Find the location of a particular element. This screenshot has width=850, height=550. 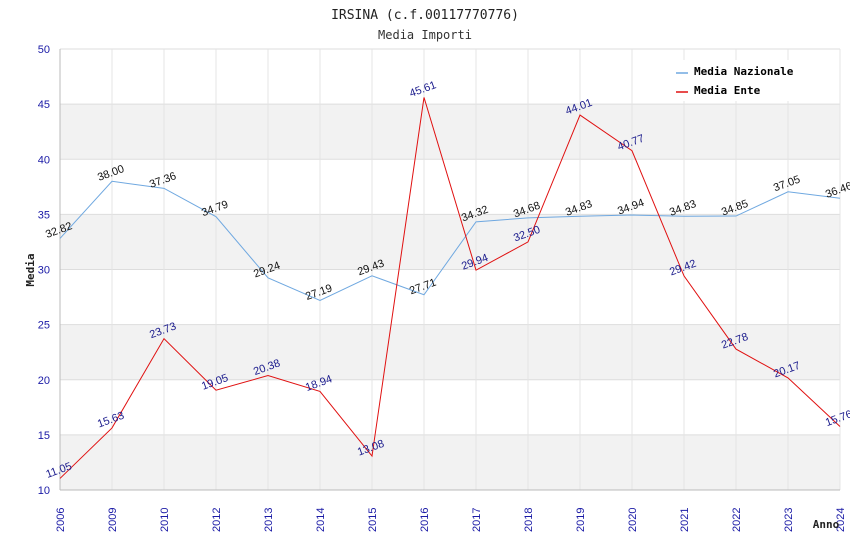

y-tick-label: 15 is located at coordinates (44, 436).